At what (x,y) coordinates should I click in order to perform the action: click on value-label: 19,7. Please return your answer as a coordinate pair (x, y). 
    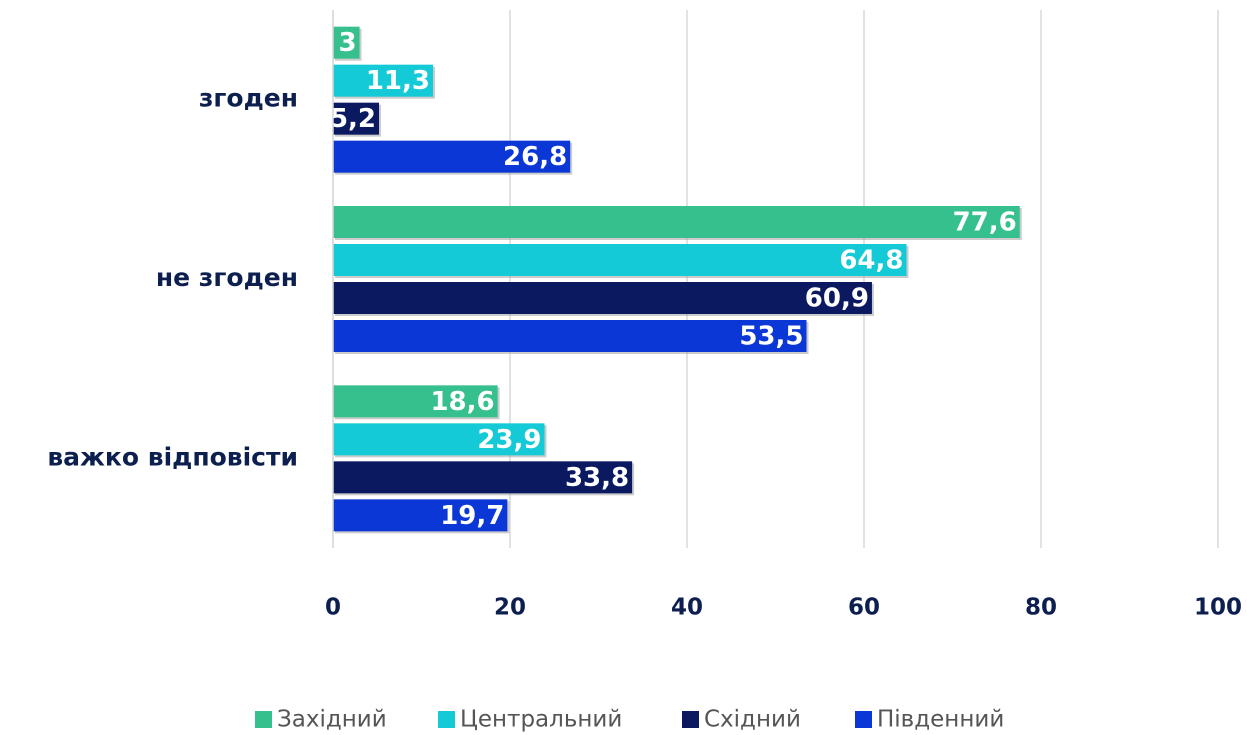
    Looking at the image, I should click on (472, 516).